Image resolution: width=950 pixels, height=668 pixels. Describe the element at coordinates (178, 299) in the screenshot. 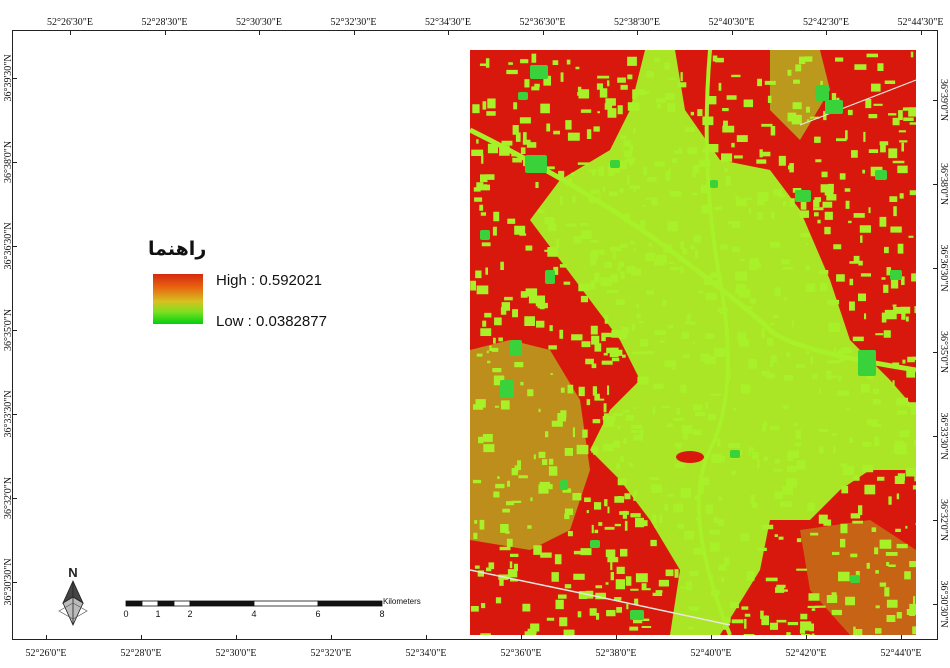

I see `legend-color-ramp` at that location.